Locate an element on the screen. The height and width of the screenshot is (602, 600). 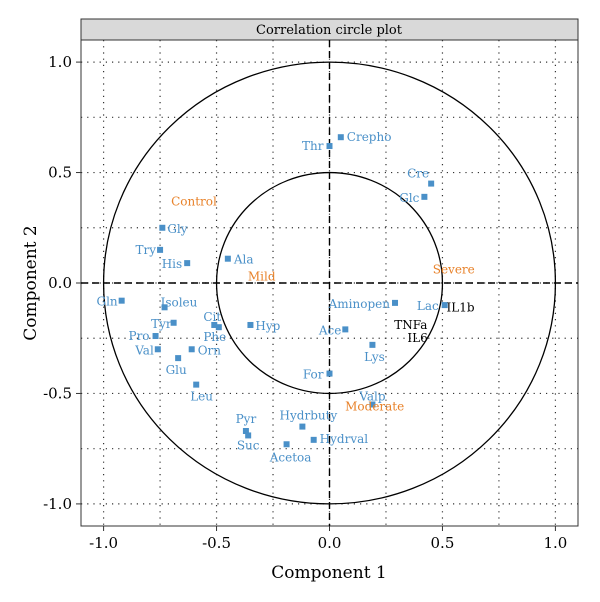
data-point-label: Ala is located at coordinates (243, 260).